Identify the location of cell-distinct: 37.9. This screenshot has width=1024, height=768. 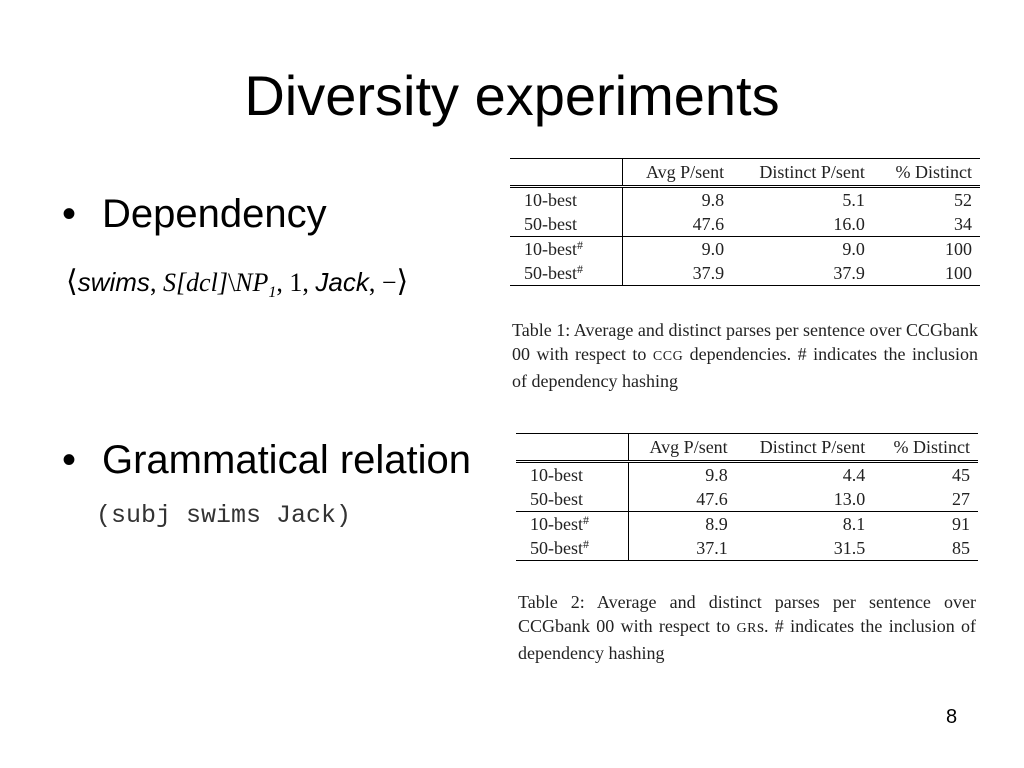
(802, 273).